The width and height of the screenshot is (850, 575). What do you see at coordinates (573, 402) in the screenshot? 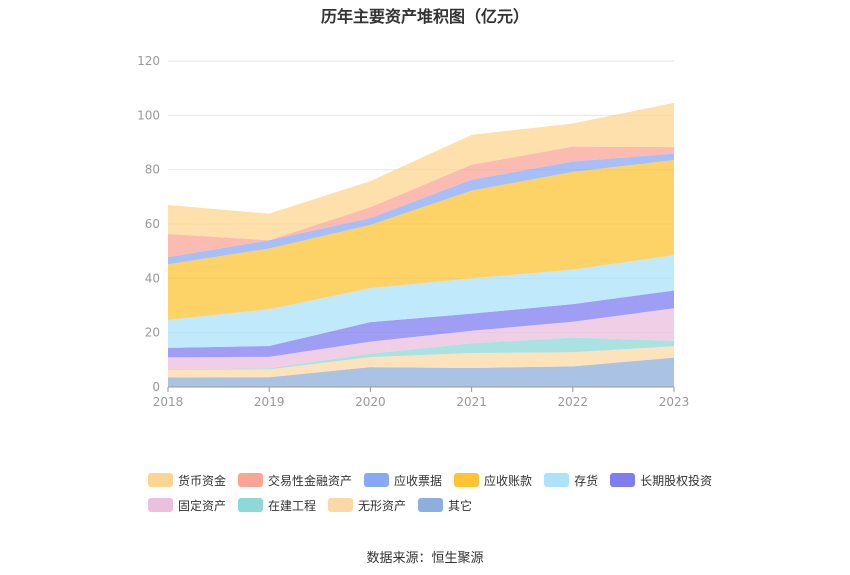
I see `x-tick-label: 2022` at bounding box center [573, 402].